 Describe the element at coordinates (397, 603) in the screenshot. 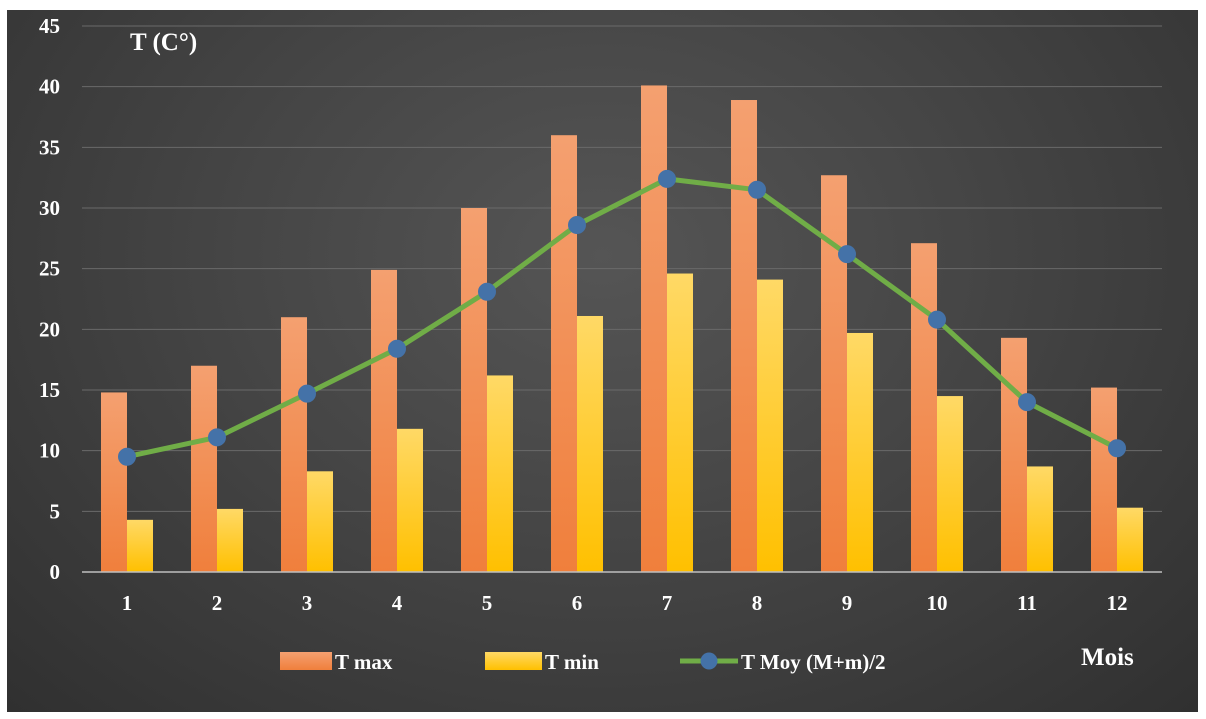

I see `x-tick-label: 4` at that location.